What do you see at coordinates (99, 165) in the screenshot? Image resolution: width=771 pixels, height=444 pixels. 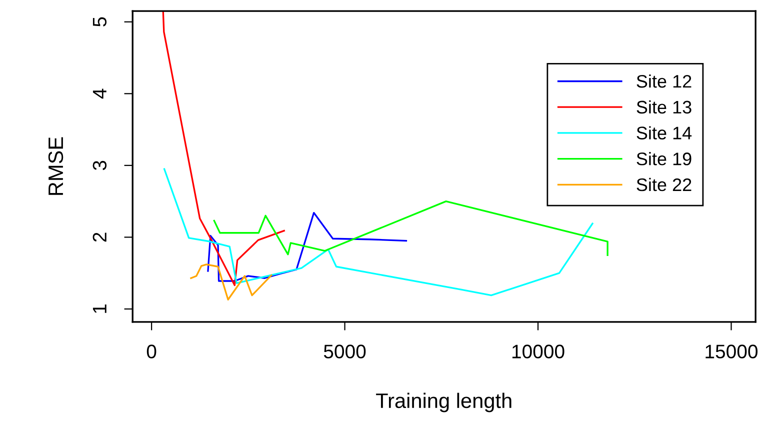 I see `y-tick-label: 3` at bounding box center [99, 165].